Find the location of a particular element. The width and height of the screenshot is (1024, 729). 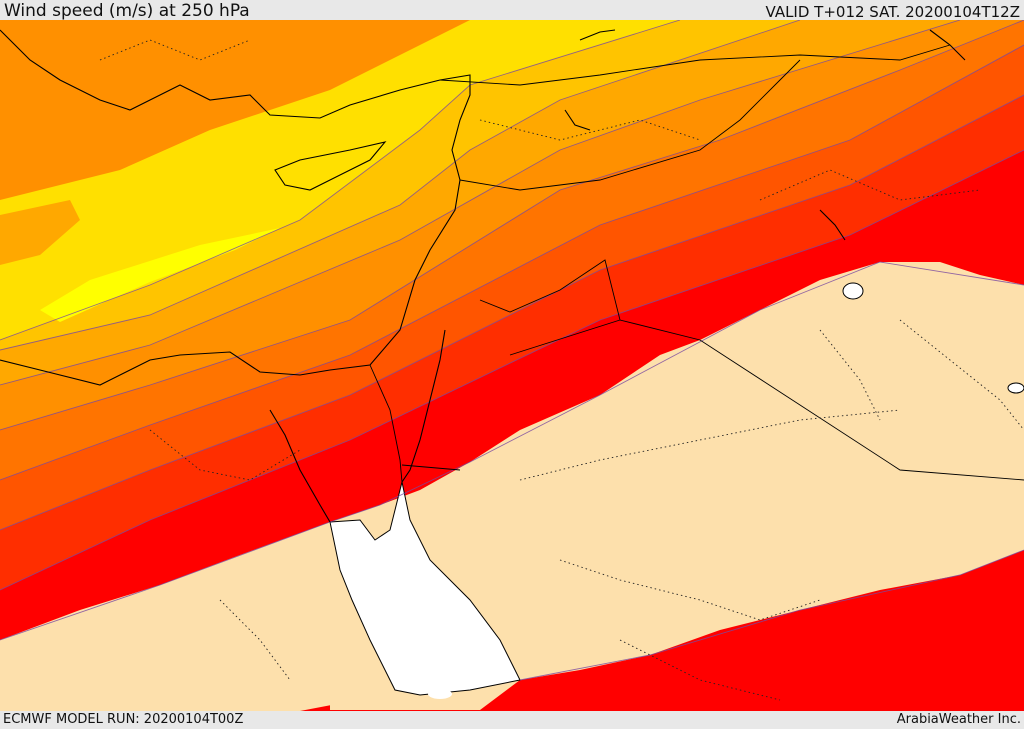

model-run: ECMWF MODEL RUN: 20200104T00Z is located at coordinates (123, 719).